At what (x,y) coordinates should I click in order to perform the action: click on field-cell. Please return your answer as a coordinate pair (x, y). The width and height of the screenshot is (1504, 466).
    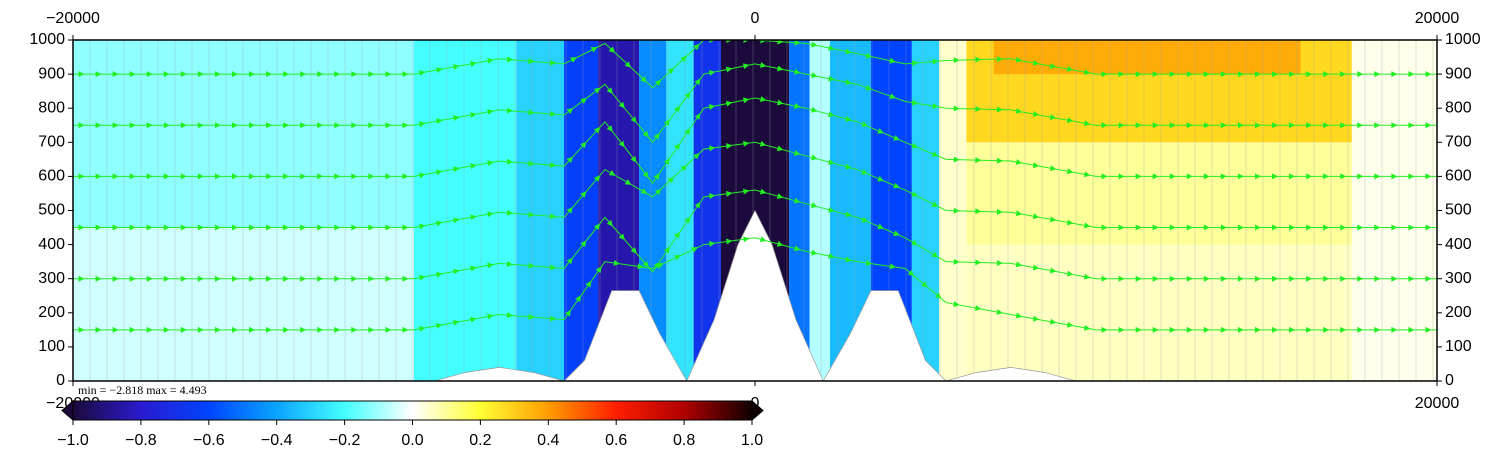
    Looking at the image, I should click on (925, 210).